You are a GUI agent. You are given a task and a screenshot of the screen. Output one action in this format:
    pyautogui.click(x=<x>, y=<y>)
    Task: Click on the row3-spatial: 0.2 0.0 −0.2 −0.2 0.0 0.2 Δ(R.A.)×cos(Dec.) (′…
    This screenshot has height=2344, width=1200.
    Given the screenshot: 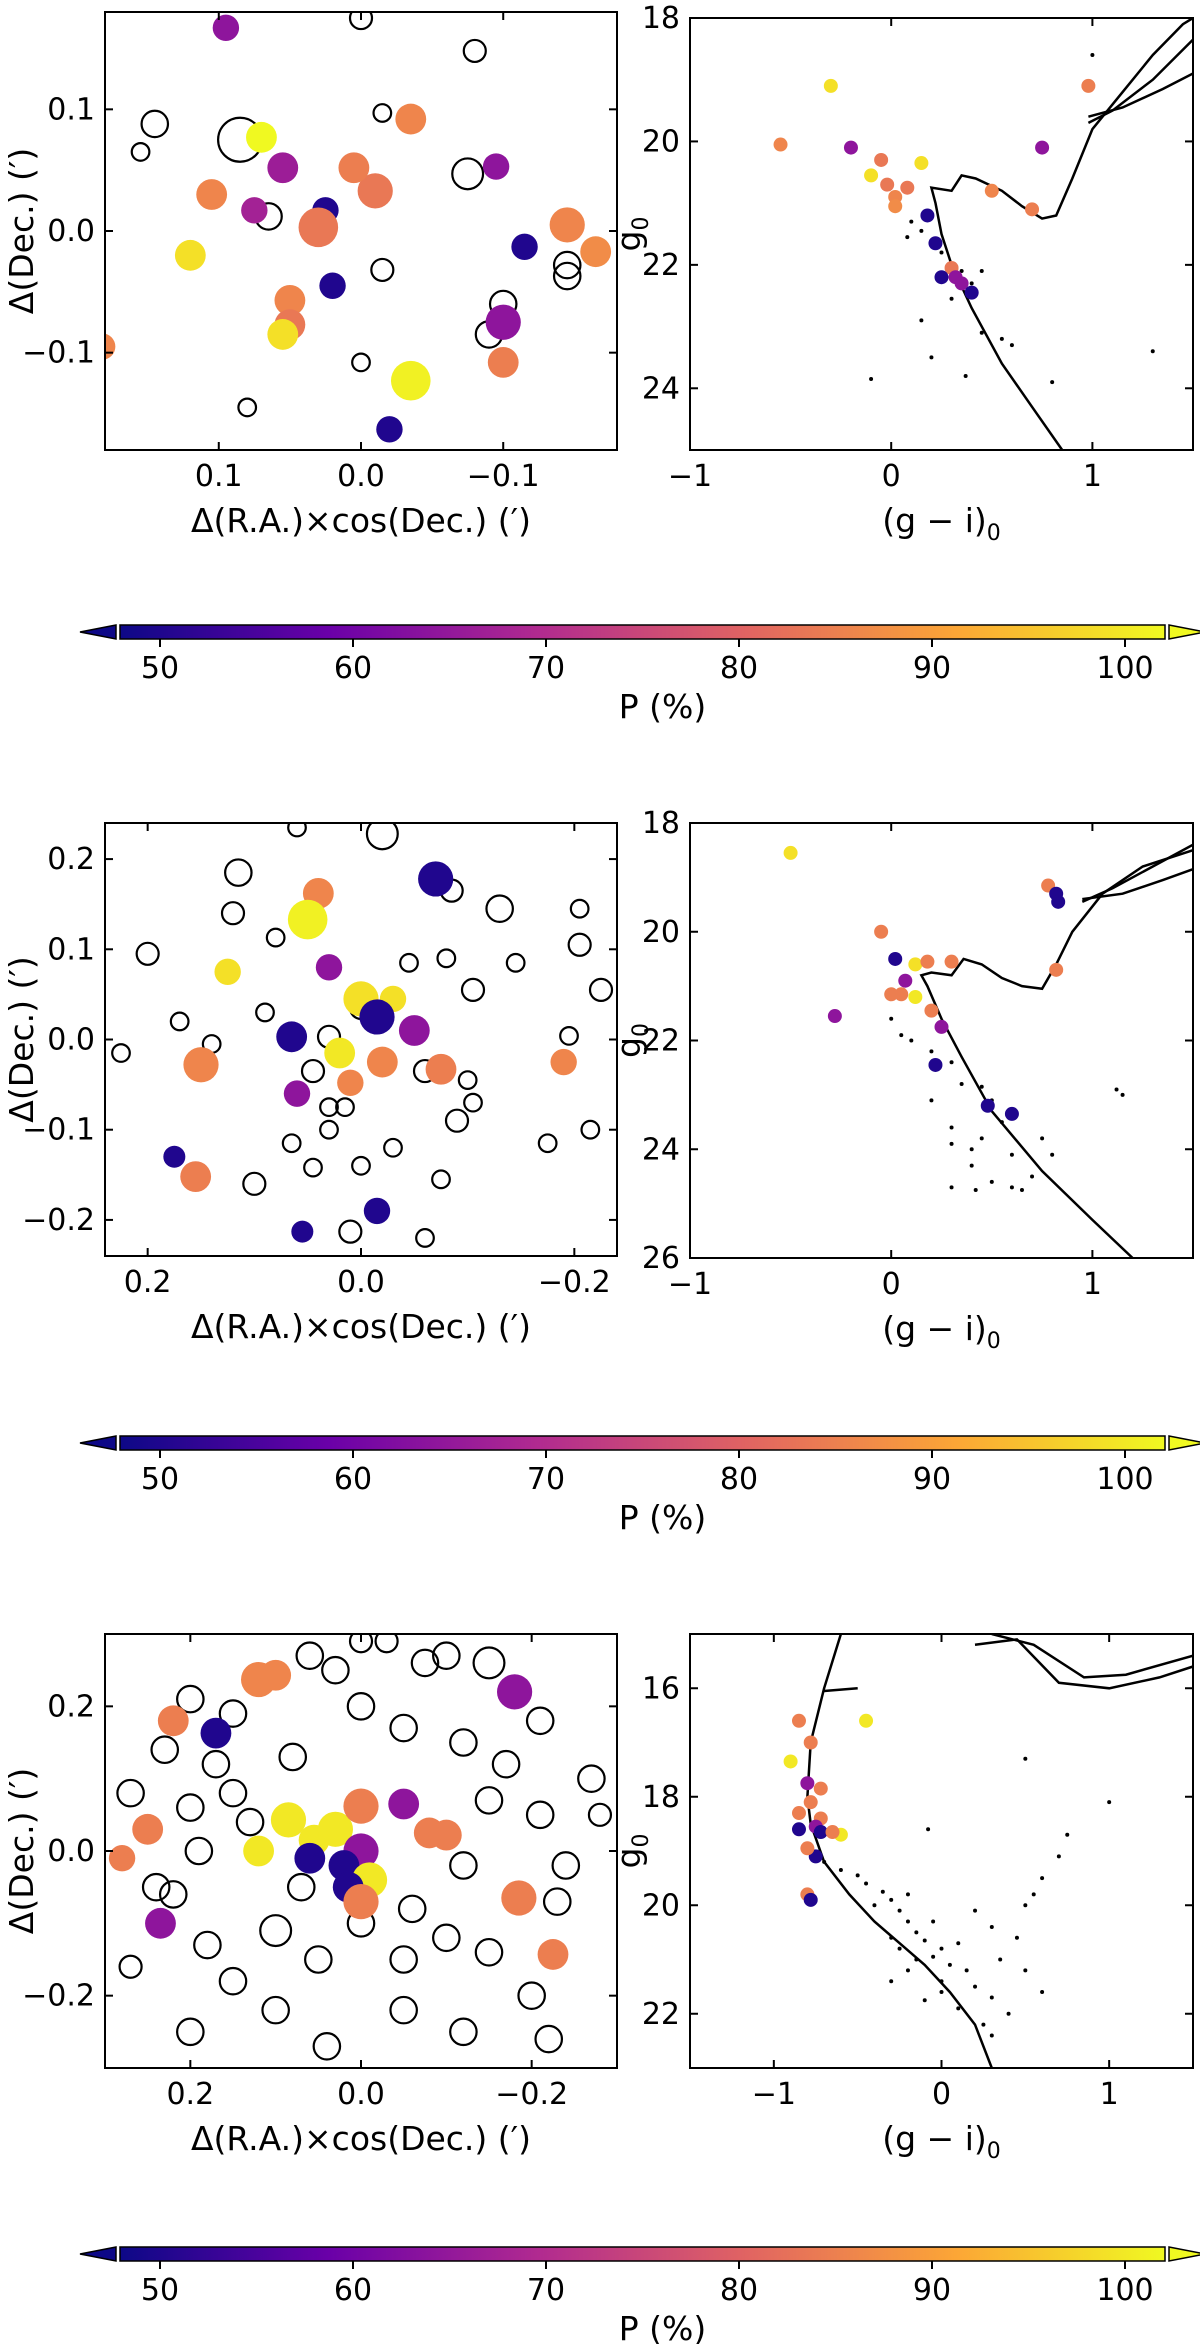 What is the action you would take?
    pyautogui.click(x=310, y=1895)
    